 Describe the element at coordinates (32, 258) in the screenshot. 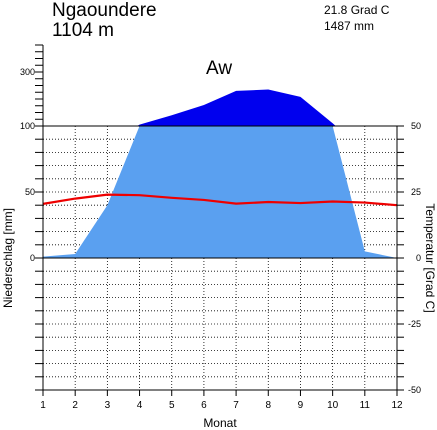

I see `precip-tick-label: 0` at that location.